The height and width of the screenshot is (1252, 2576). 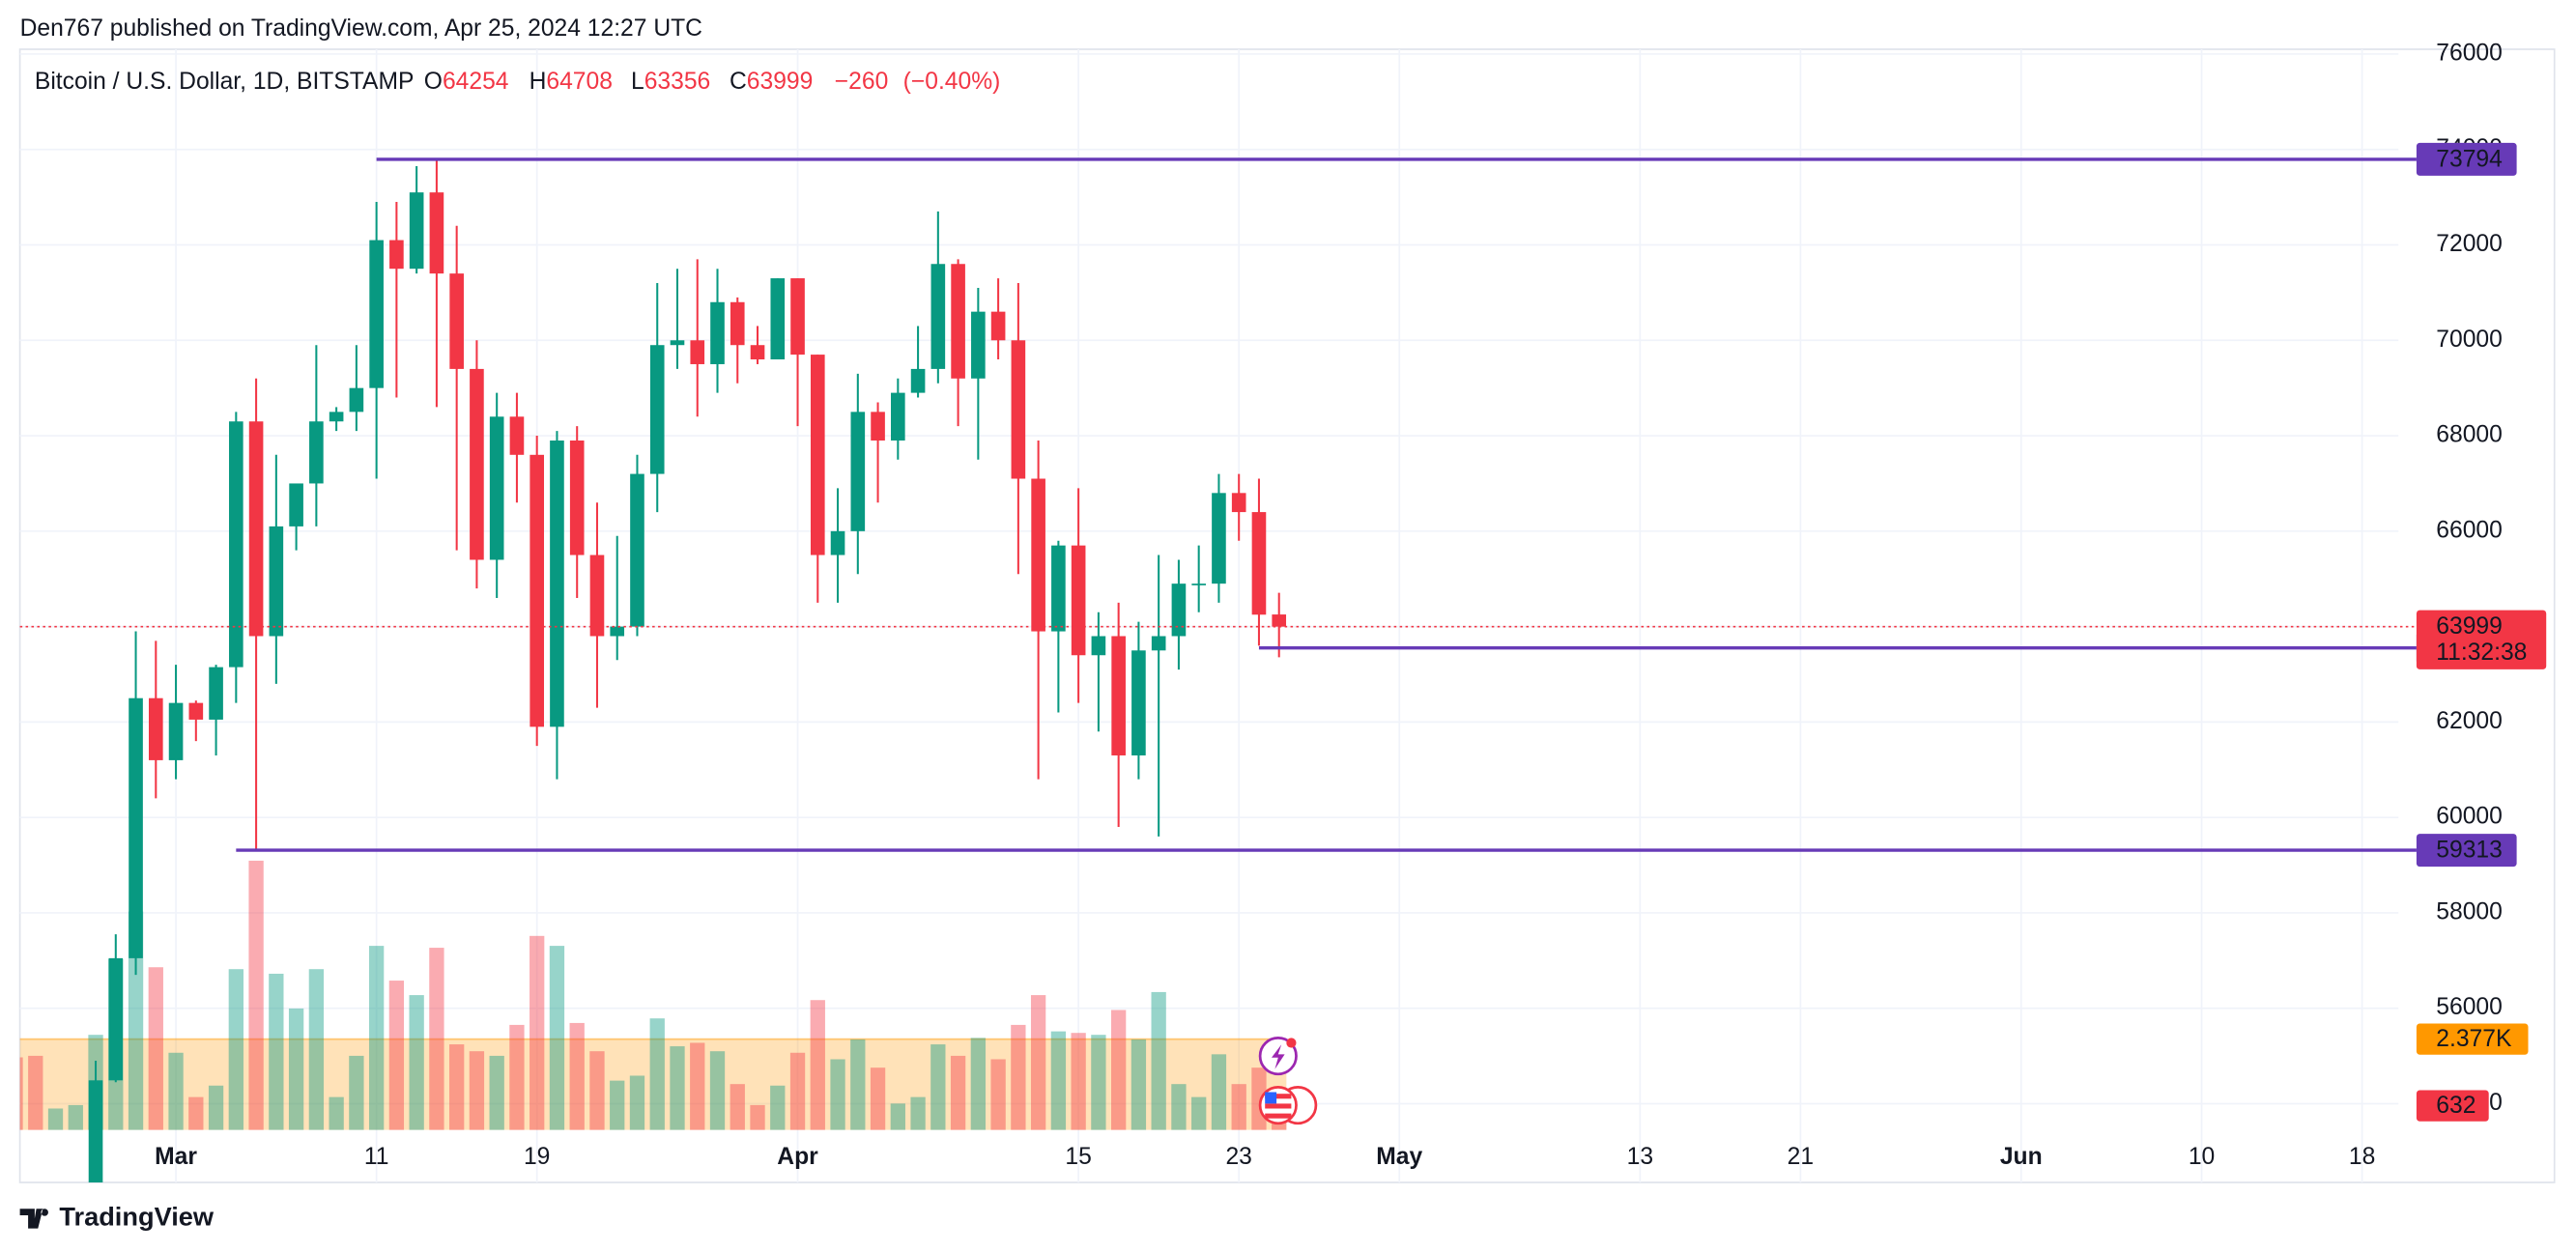 What do you see at coordinates (1399, 1157) in the screenshot?
I see `x-tick-label: May` at bounding box center [1399, 1157].